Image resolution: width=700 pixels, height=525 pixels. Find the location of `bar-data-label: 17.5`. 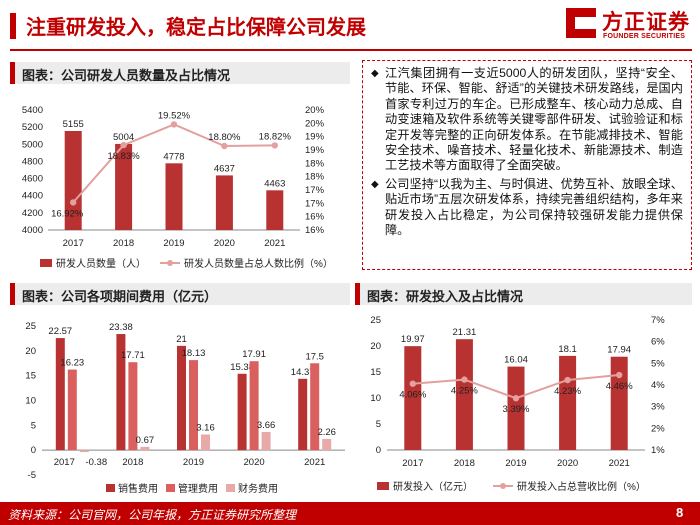

bar-data-label: 17.5 is located at coordinates (314, 356).